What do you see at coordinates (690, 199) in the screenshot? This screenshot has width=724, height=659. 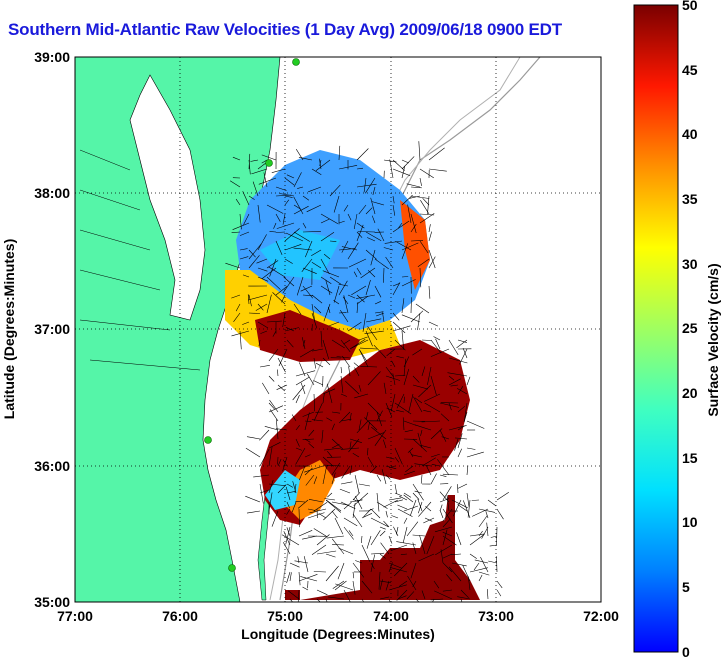 I see `colorbar-tick: 35` at bounding box center [690, 199].